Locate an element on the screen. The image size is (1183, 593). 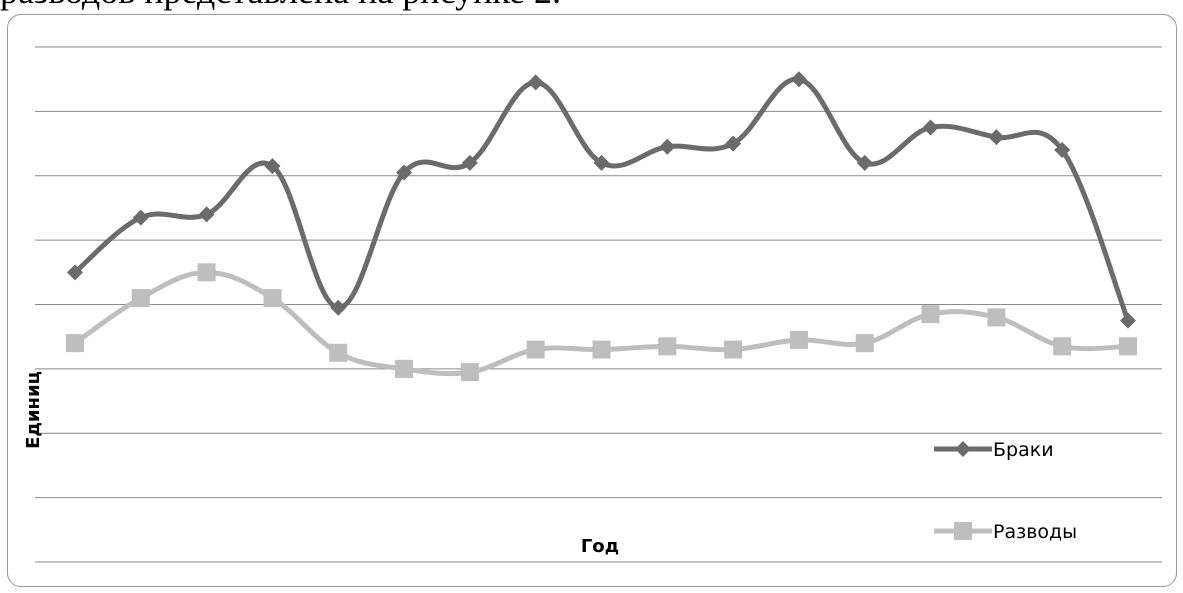
x-axis-label: Год is located at coordinates (600, 546).